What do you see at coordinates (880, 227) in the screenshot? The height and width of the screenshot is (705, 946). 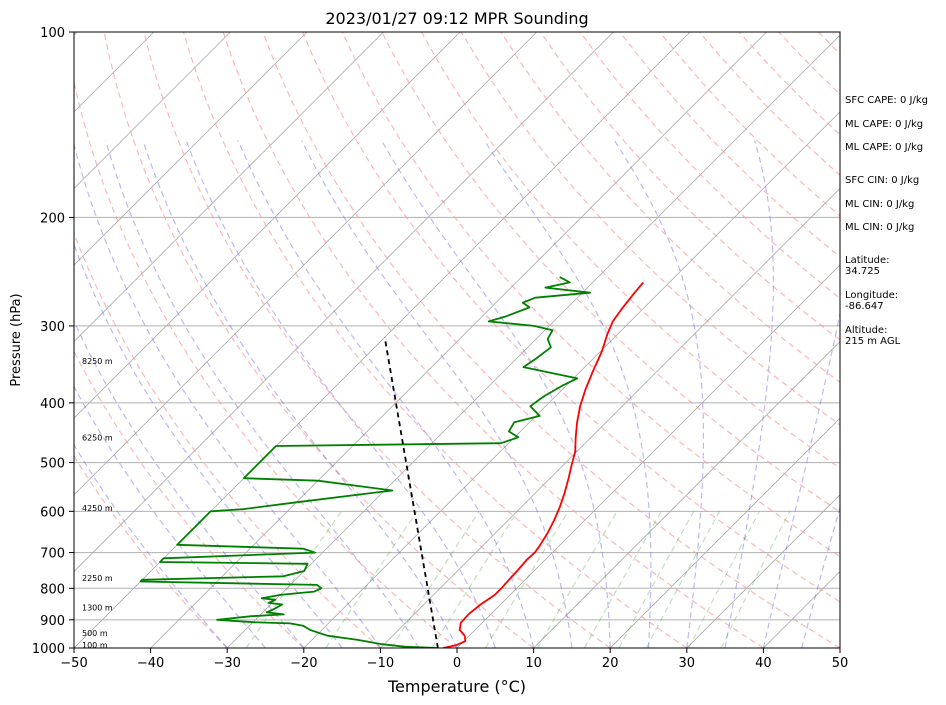 I see `ml-cin-label-2: ML CIN: 0 J/kg` at bounding box center [880, 227].